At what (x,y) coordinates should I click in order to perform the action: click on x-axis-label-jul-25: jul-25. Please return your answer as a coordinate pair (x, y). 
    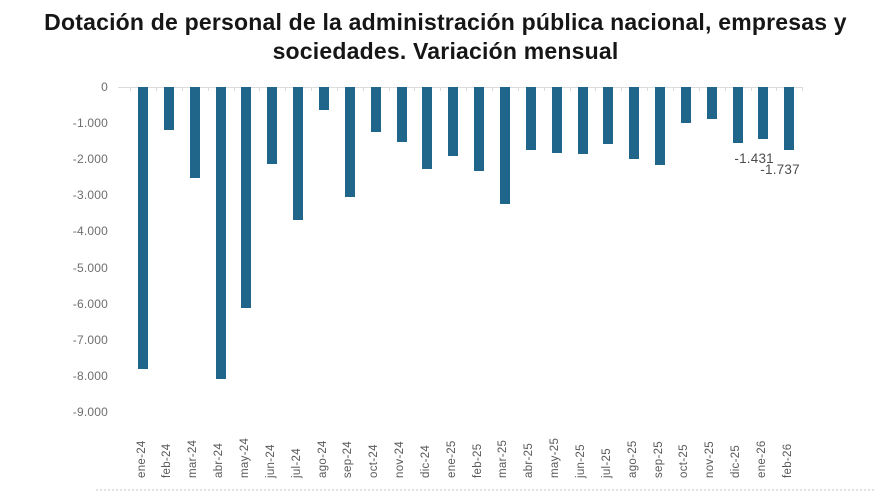
    Looking at the image, I should click on (606, 463).